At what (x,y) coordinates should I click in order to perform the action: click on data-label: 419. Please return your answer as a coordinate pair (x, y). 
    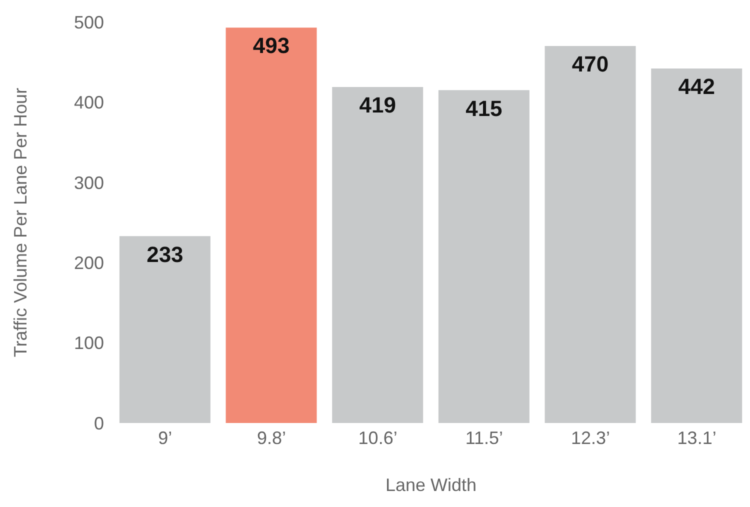
    Looking at the image, I should click on (377, 105).